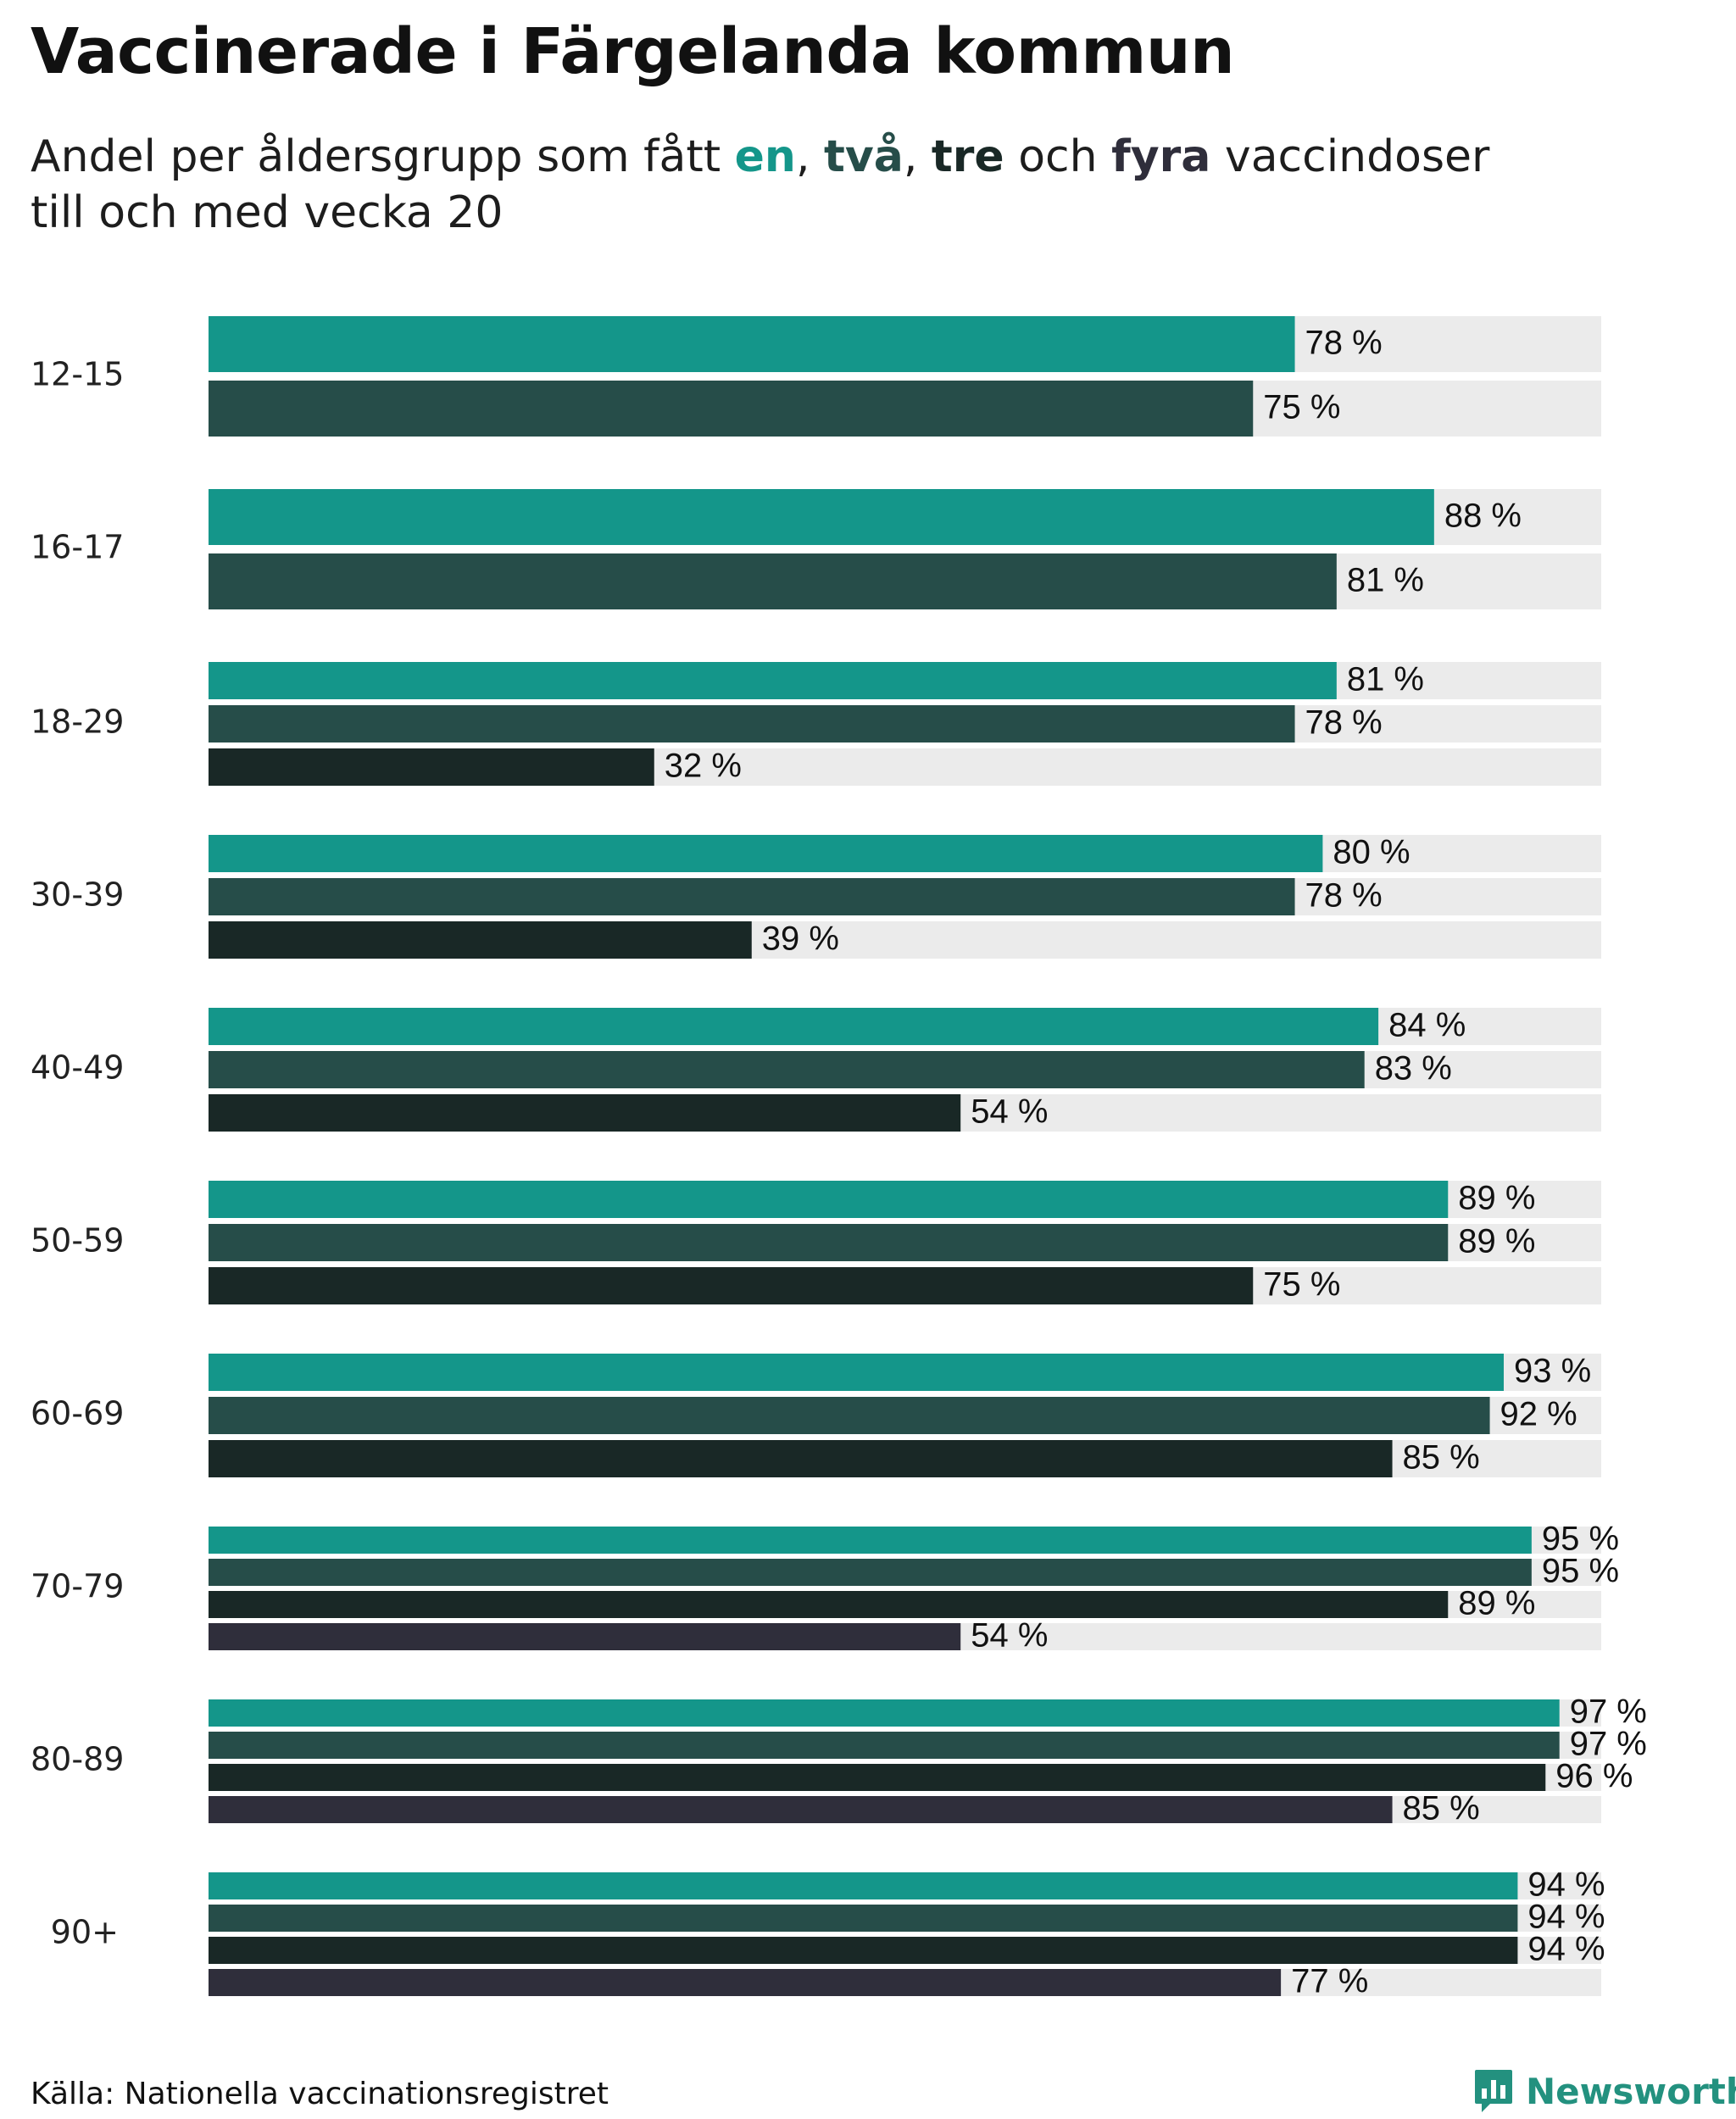 This screenshot has height=2119, width=1736. What do you see at coordinates (1413, 1069) in the screenshot?
I see `value-label: 83 %` at bounding box center [1413, 1069].